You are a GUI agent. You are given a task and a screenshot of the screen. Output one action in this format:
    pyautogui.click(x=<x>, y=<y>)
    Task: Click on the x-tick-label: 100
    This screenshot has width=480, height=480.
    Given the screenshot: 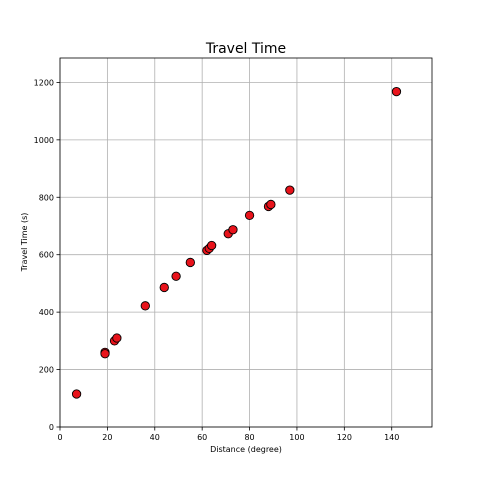 What is the action you would take?
    pyautogui.click(x=296, y=437)
    